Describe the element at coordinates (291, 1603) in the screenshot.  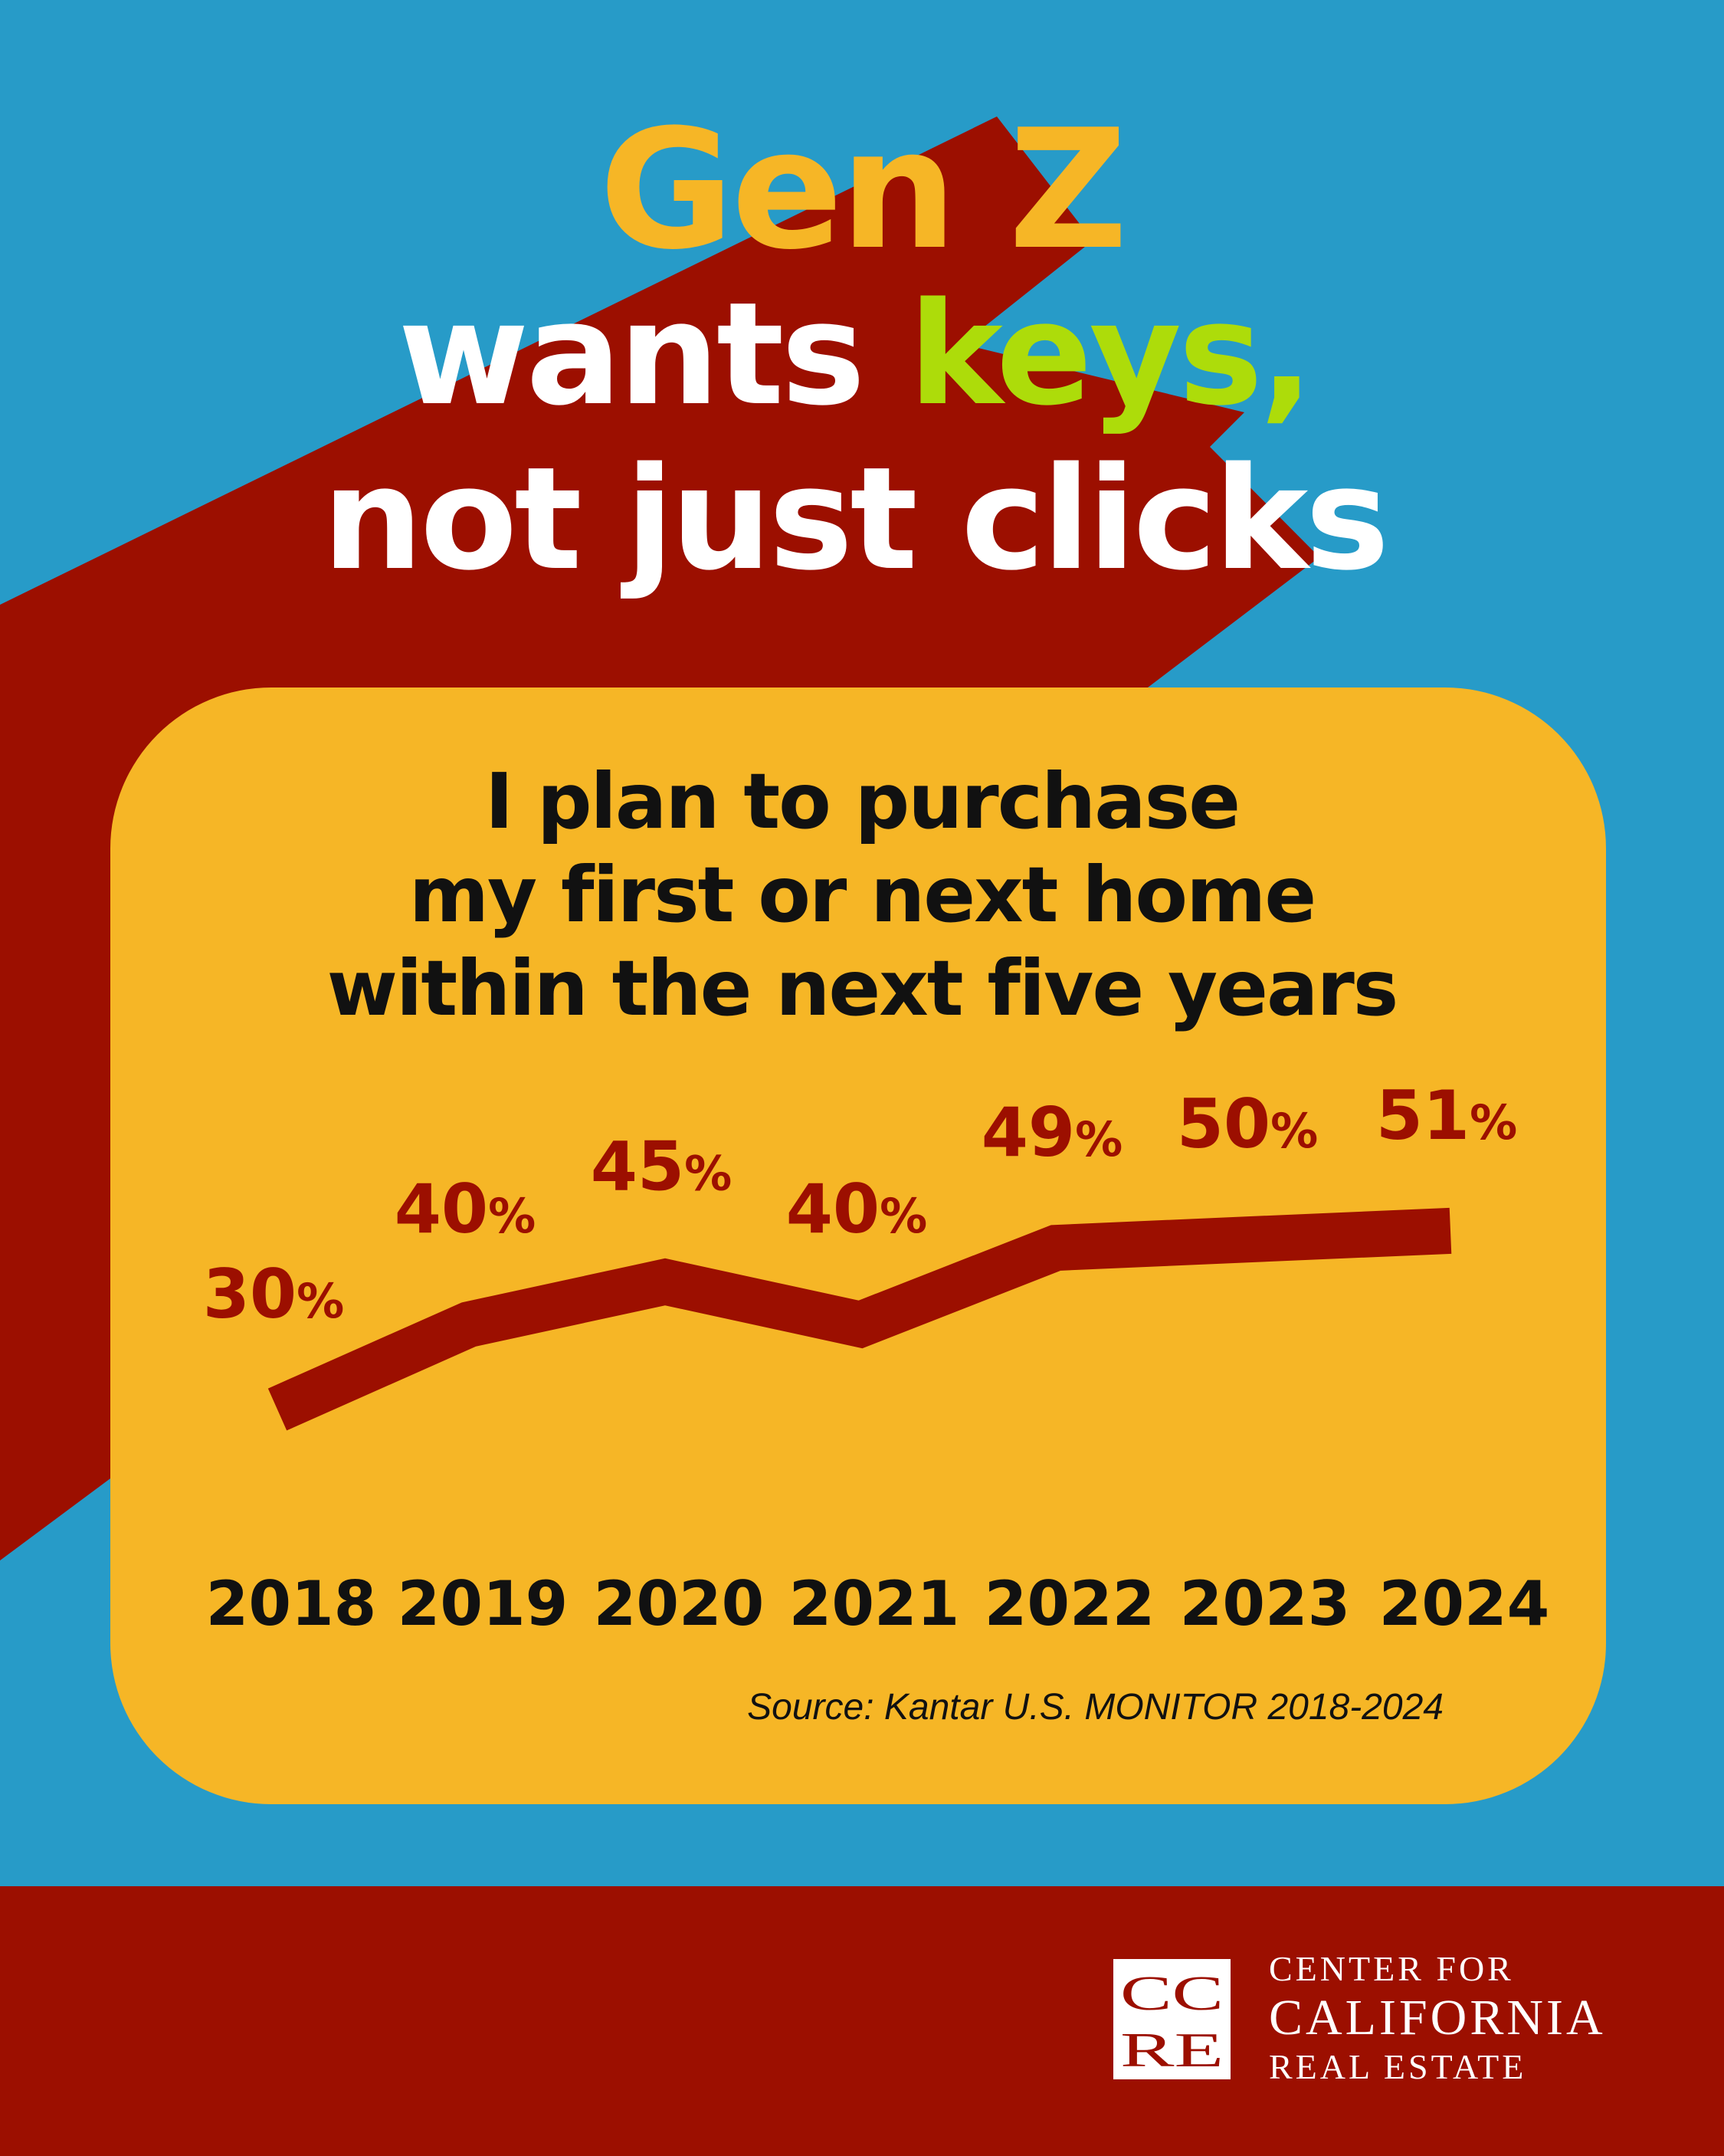
I see `x-tick-label: 2018` at that location.